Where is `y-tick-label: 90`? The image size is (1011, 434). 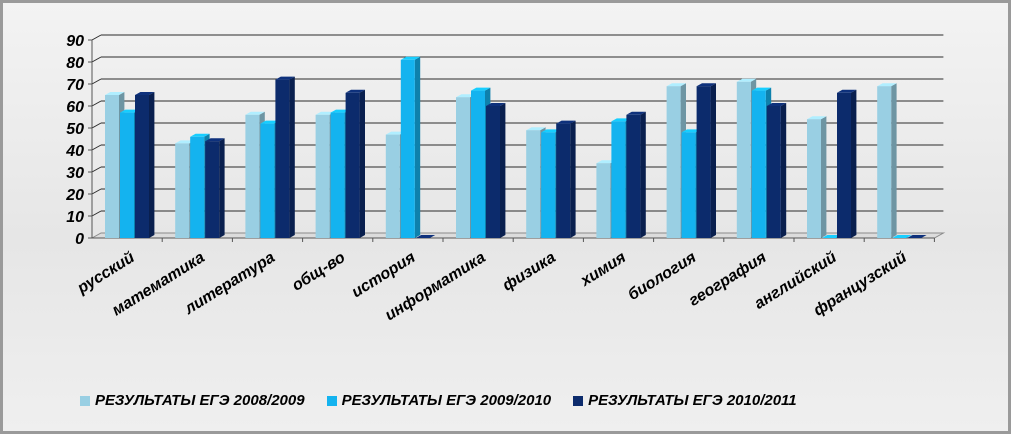 y-tick-label: 90 is located at coordinates (75, 41).